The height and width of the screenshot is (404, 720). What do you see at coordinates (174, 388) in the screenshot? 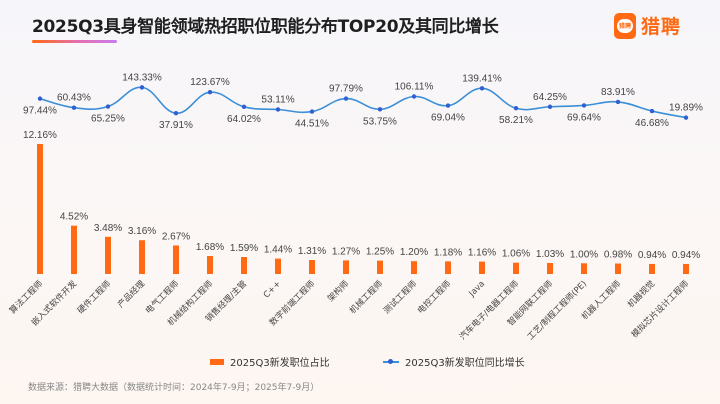
I see `data-source-note: 数据来源：猎聘大数据（数据统计时间：2024年7-9月；2025年7-9月）` at bounding box center [174, 388].